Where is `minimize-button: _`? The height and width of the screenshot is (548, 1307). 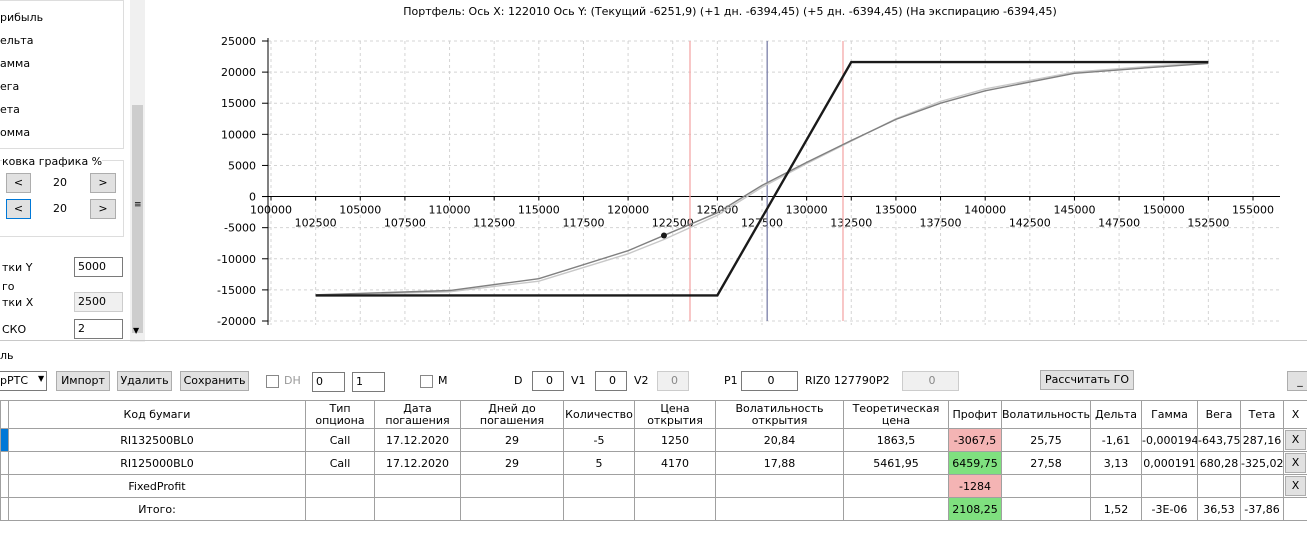 minimize-button: _ is located at coordinates (1297, 381).